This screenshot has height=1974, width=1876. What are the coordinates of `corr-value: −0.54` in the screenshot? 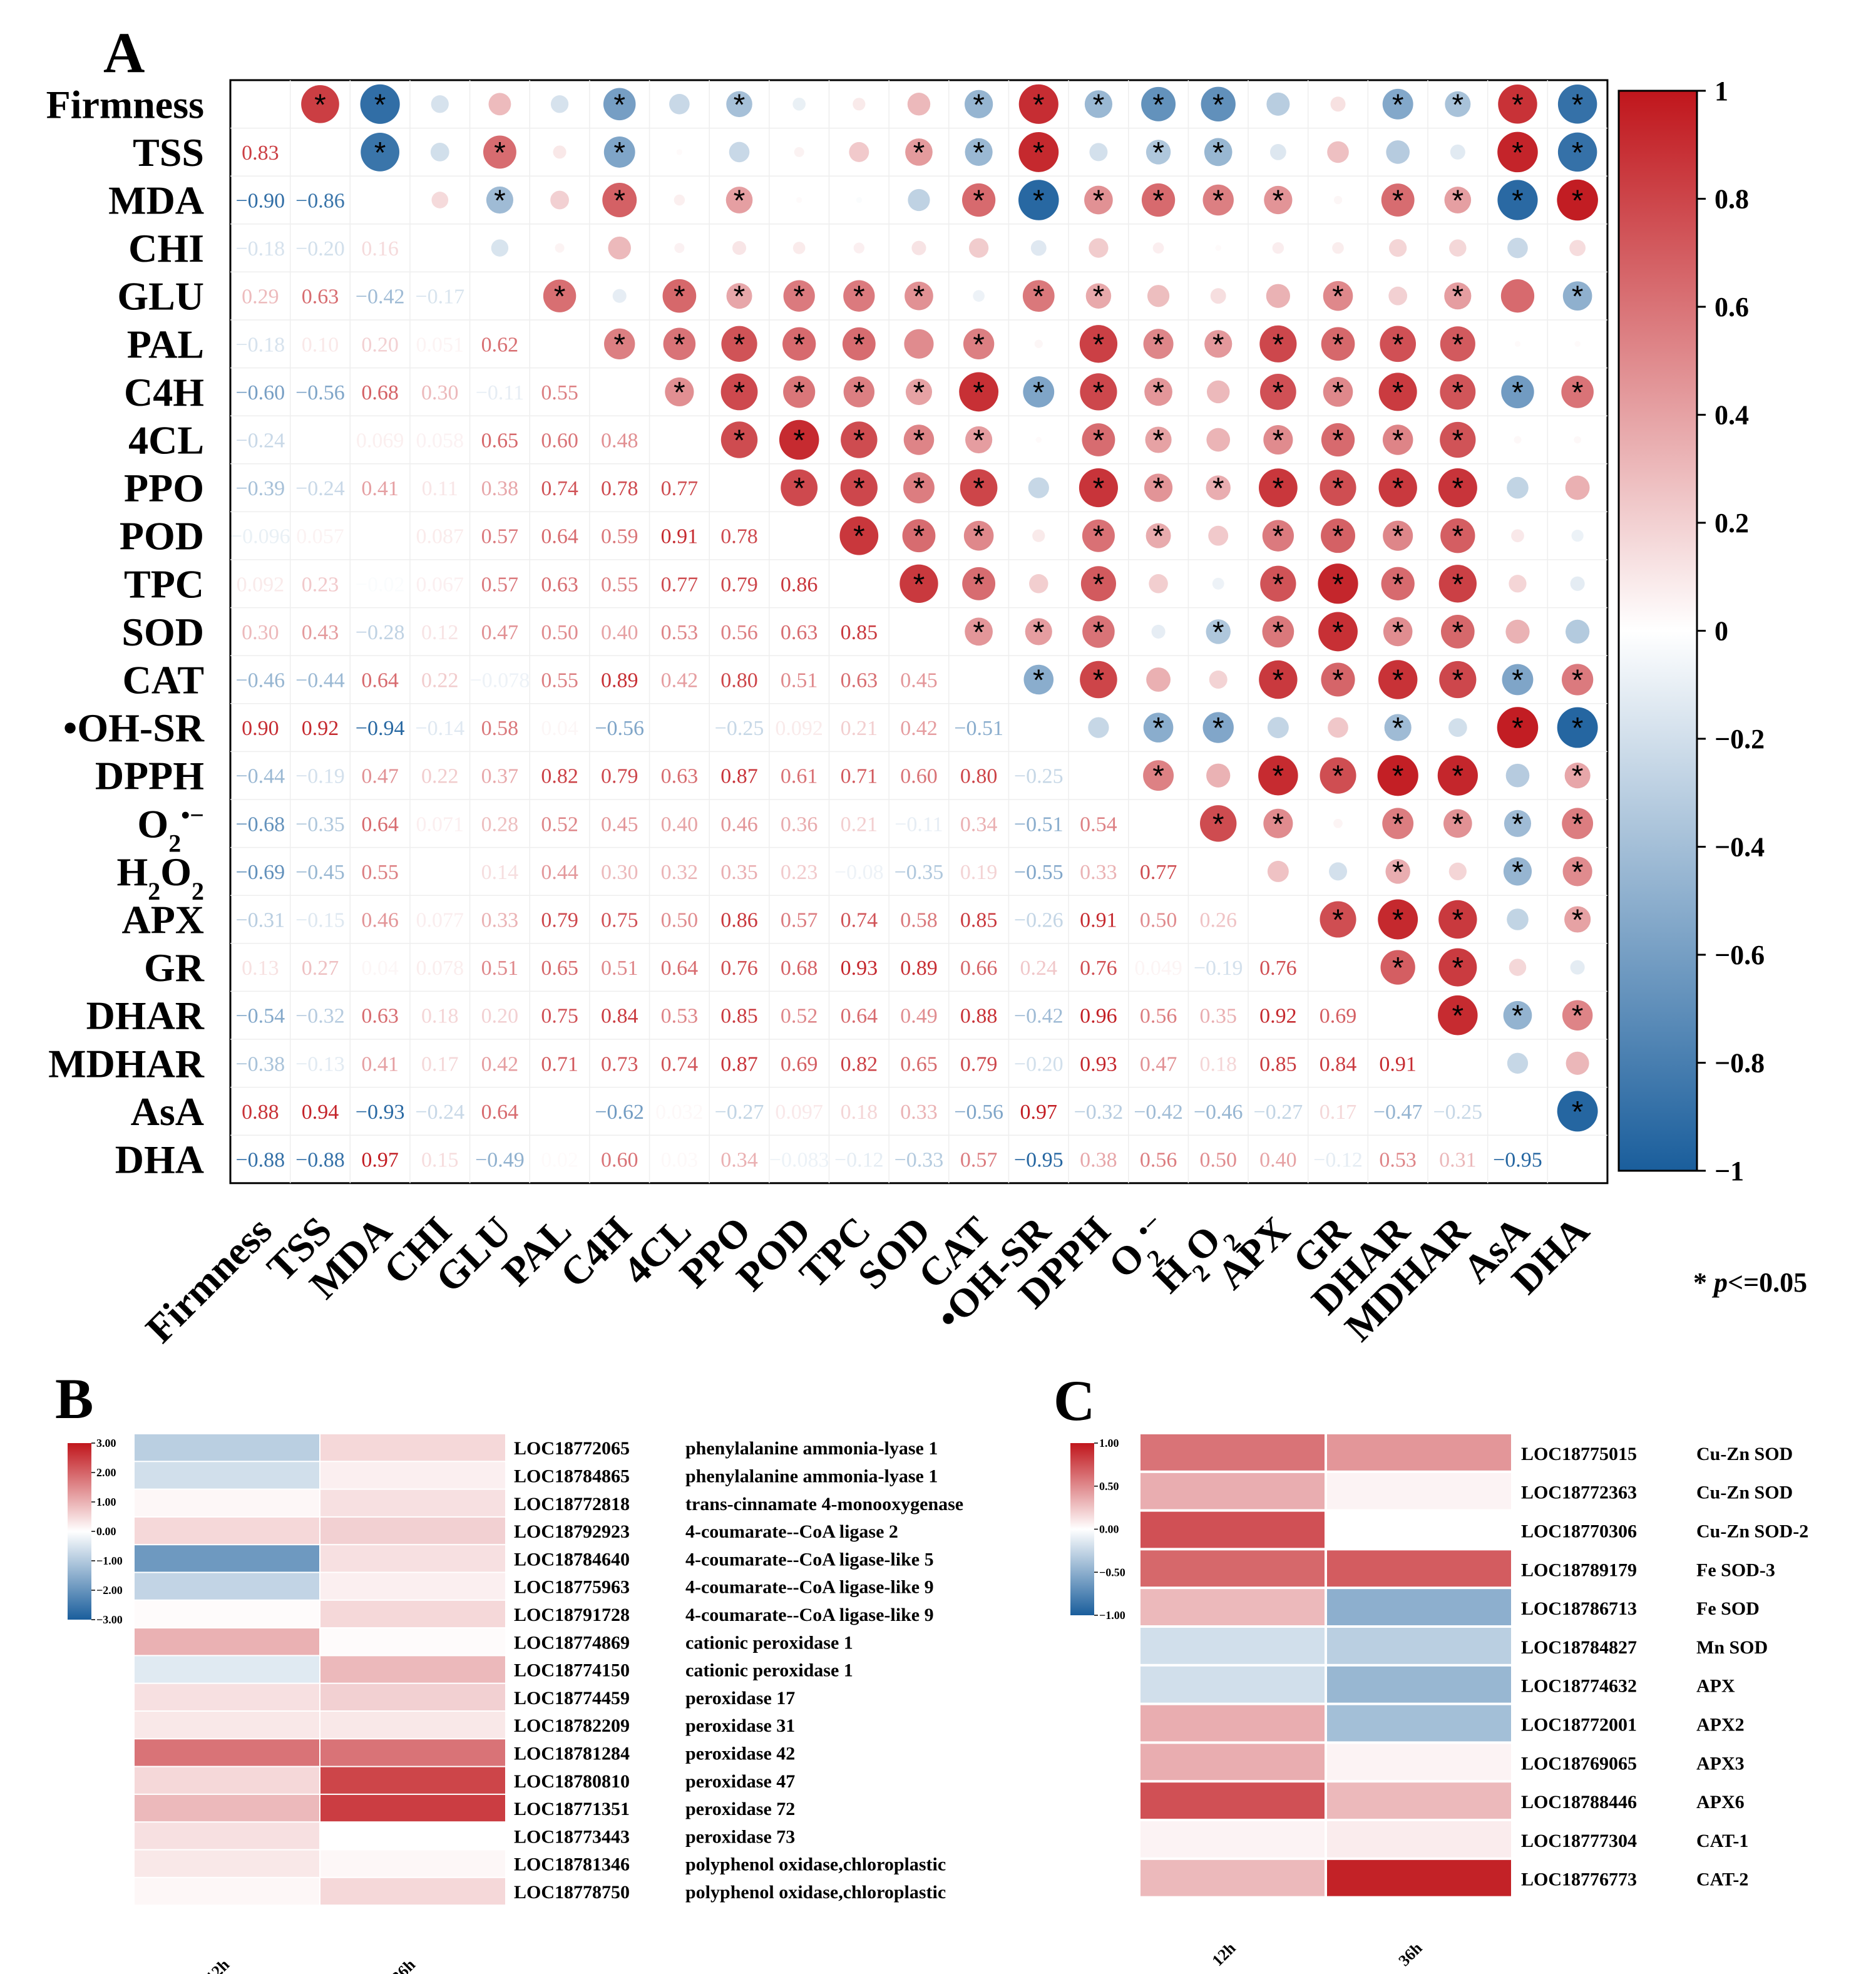 It's located at (260, 1016).